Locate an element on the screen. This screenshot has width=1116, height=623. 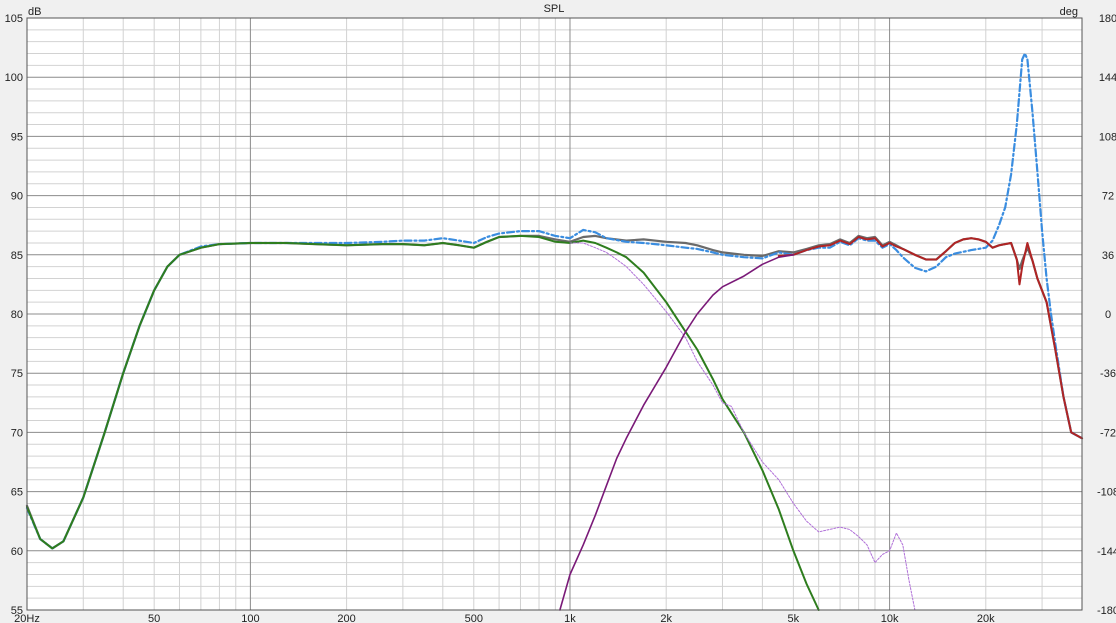
y-tick-label: 70 is located at coordinates (17, 433).